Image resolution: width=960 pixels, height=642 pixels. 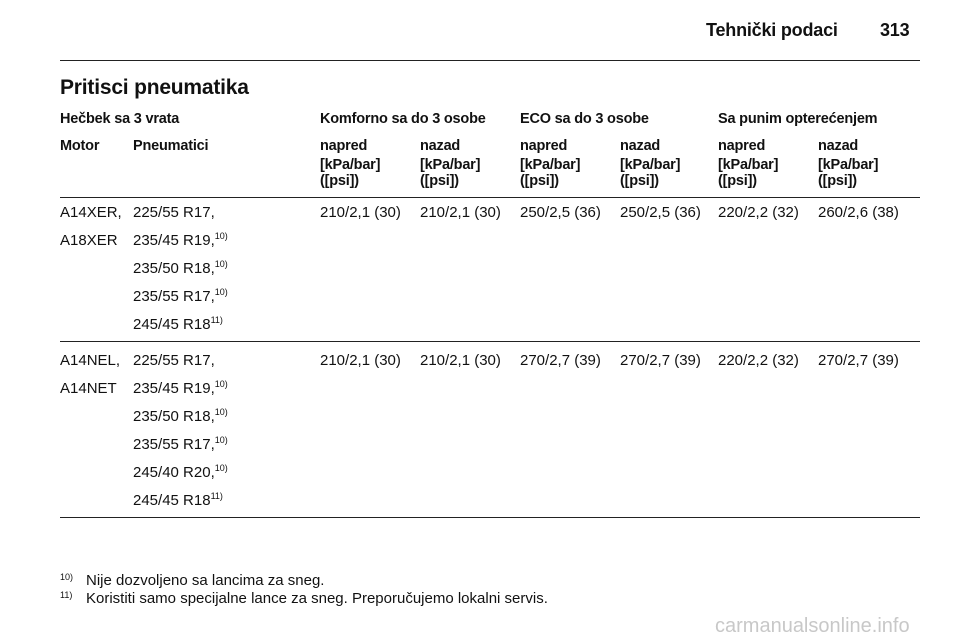 I want to click on motor: A14NET, so click(x=88, y=388).